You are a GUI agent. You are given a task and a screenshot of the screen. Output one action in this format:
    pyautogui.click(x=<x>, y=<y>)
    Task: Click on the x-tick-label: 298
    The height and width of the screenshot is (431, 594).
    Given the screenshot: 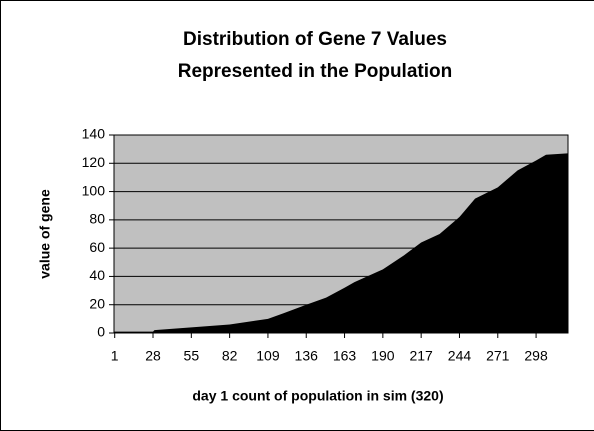 What is the action you would take?
    pyautogui.click(x=536, y=356)
    